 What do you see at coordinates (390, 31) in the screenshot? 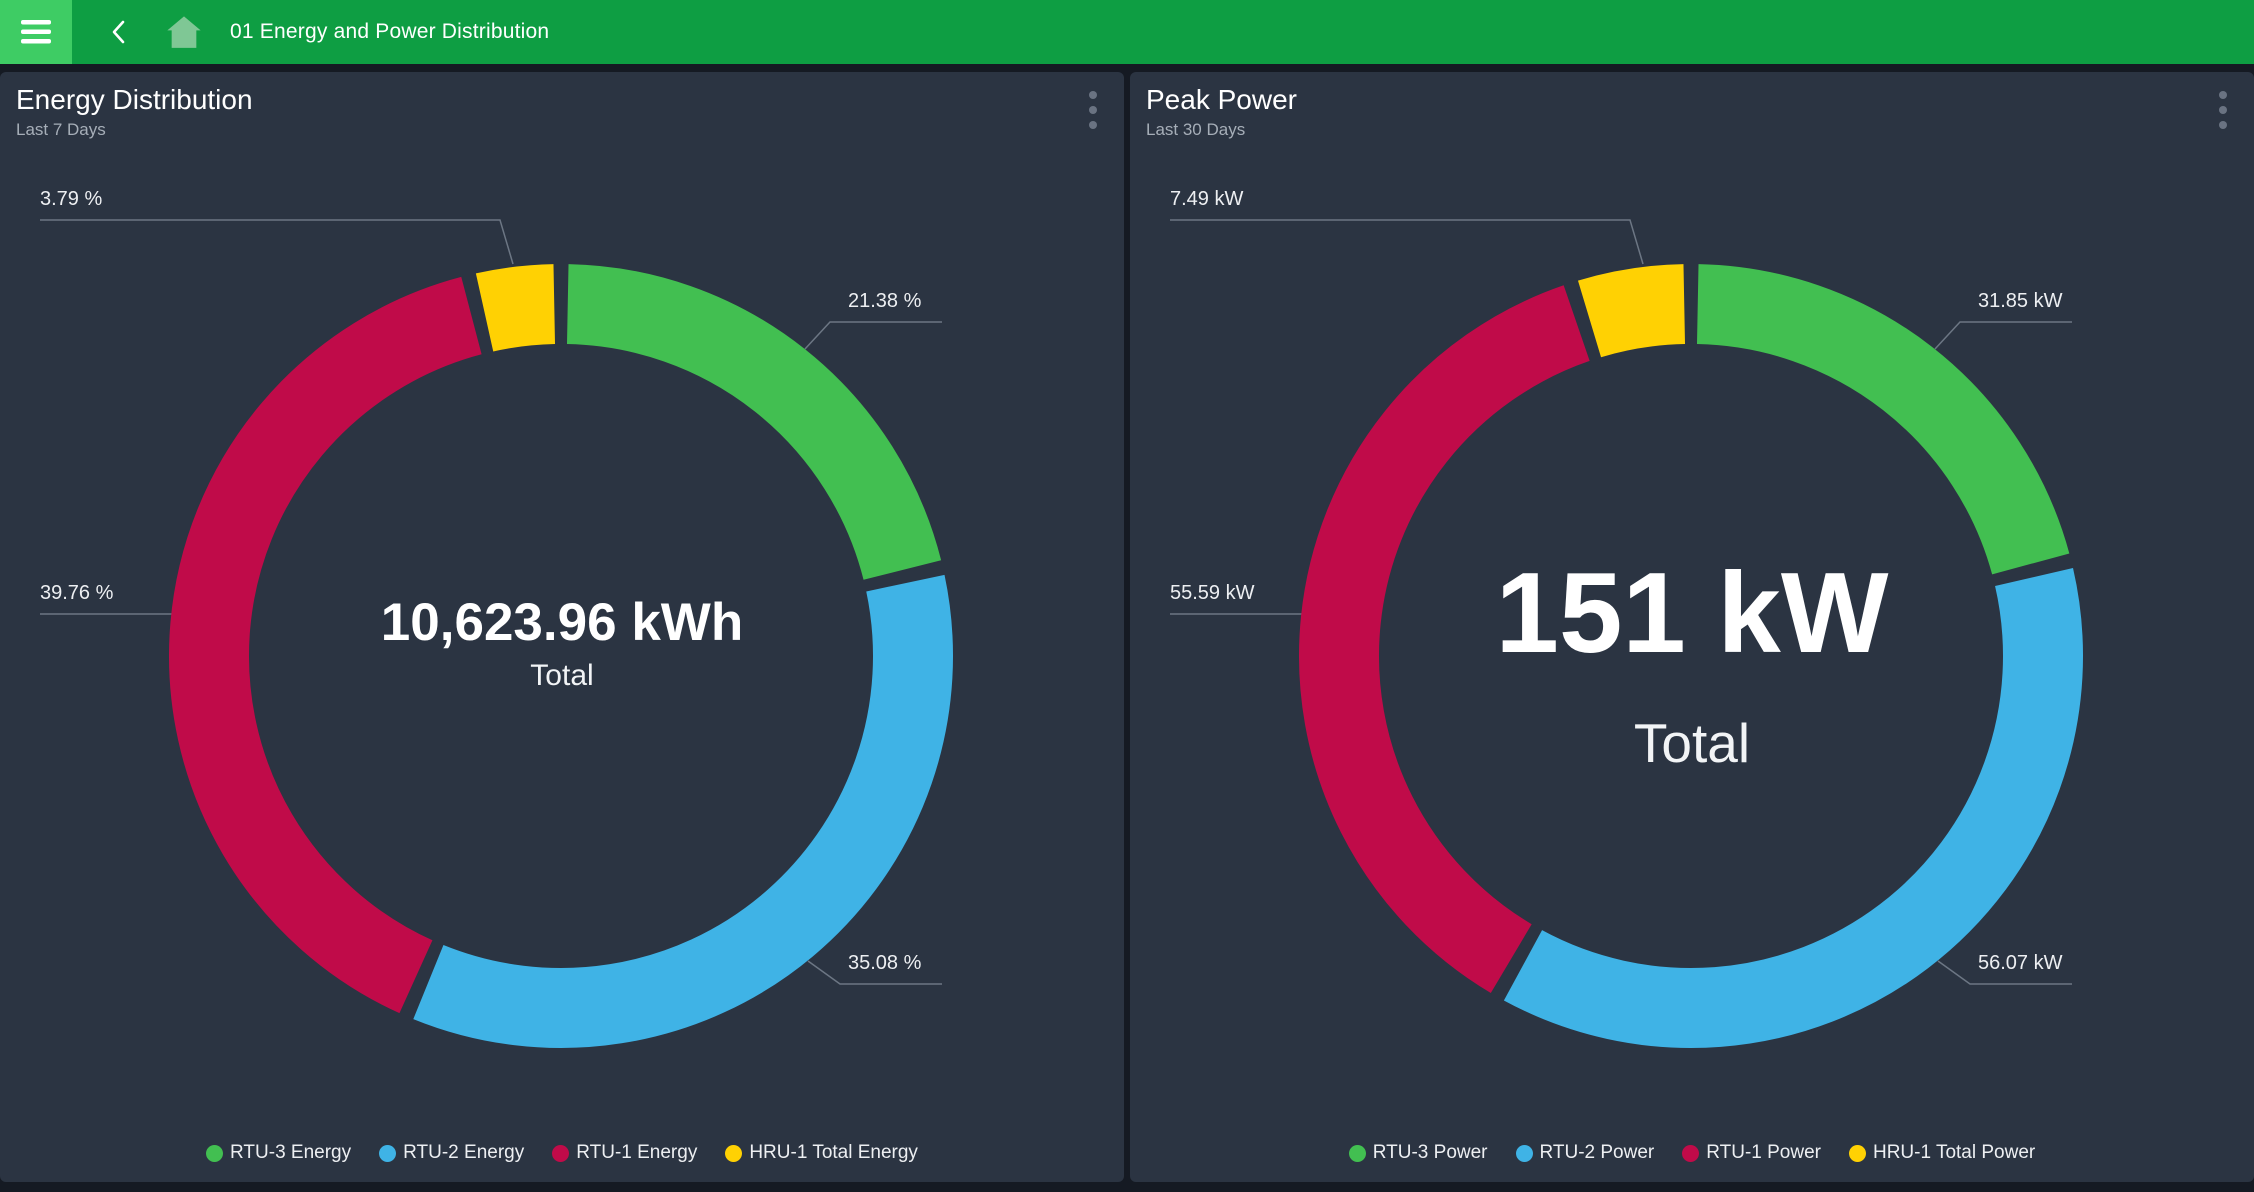
I see `page-title: 01 Energy and Power Distribution` at bounding box center [390, 31].